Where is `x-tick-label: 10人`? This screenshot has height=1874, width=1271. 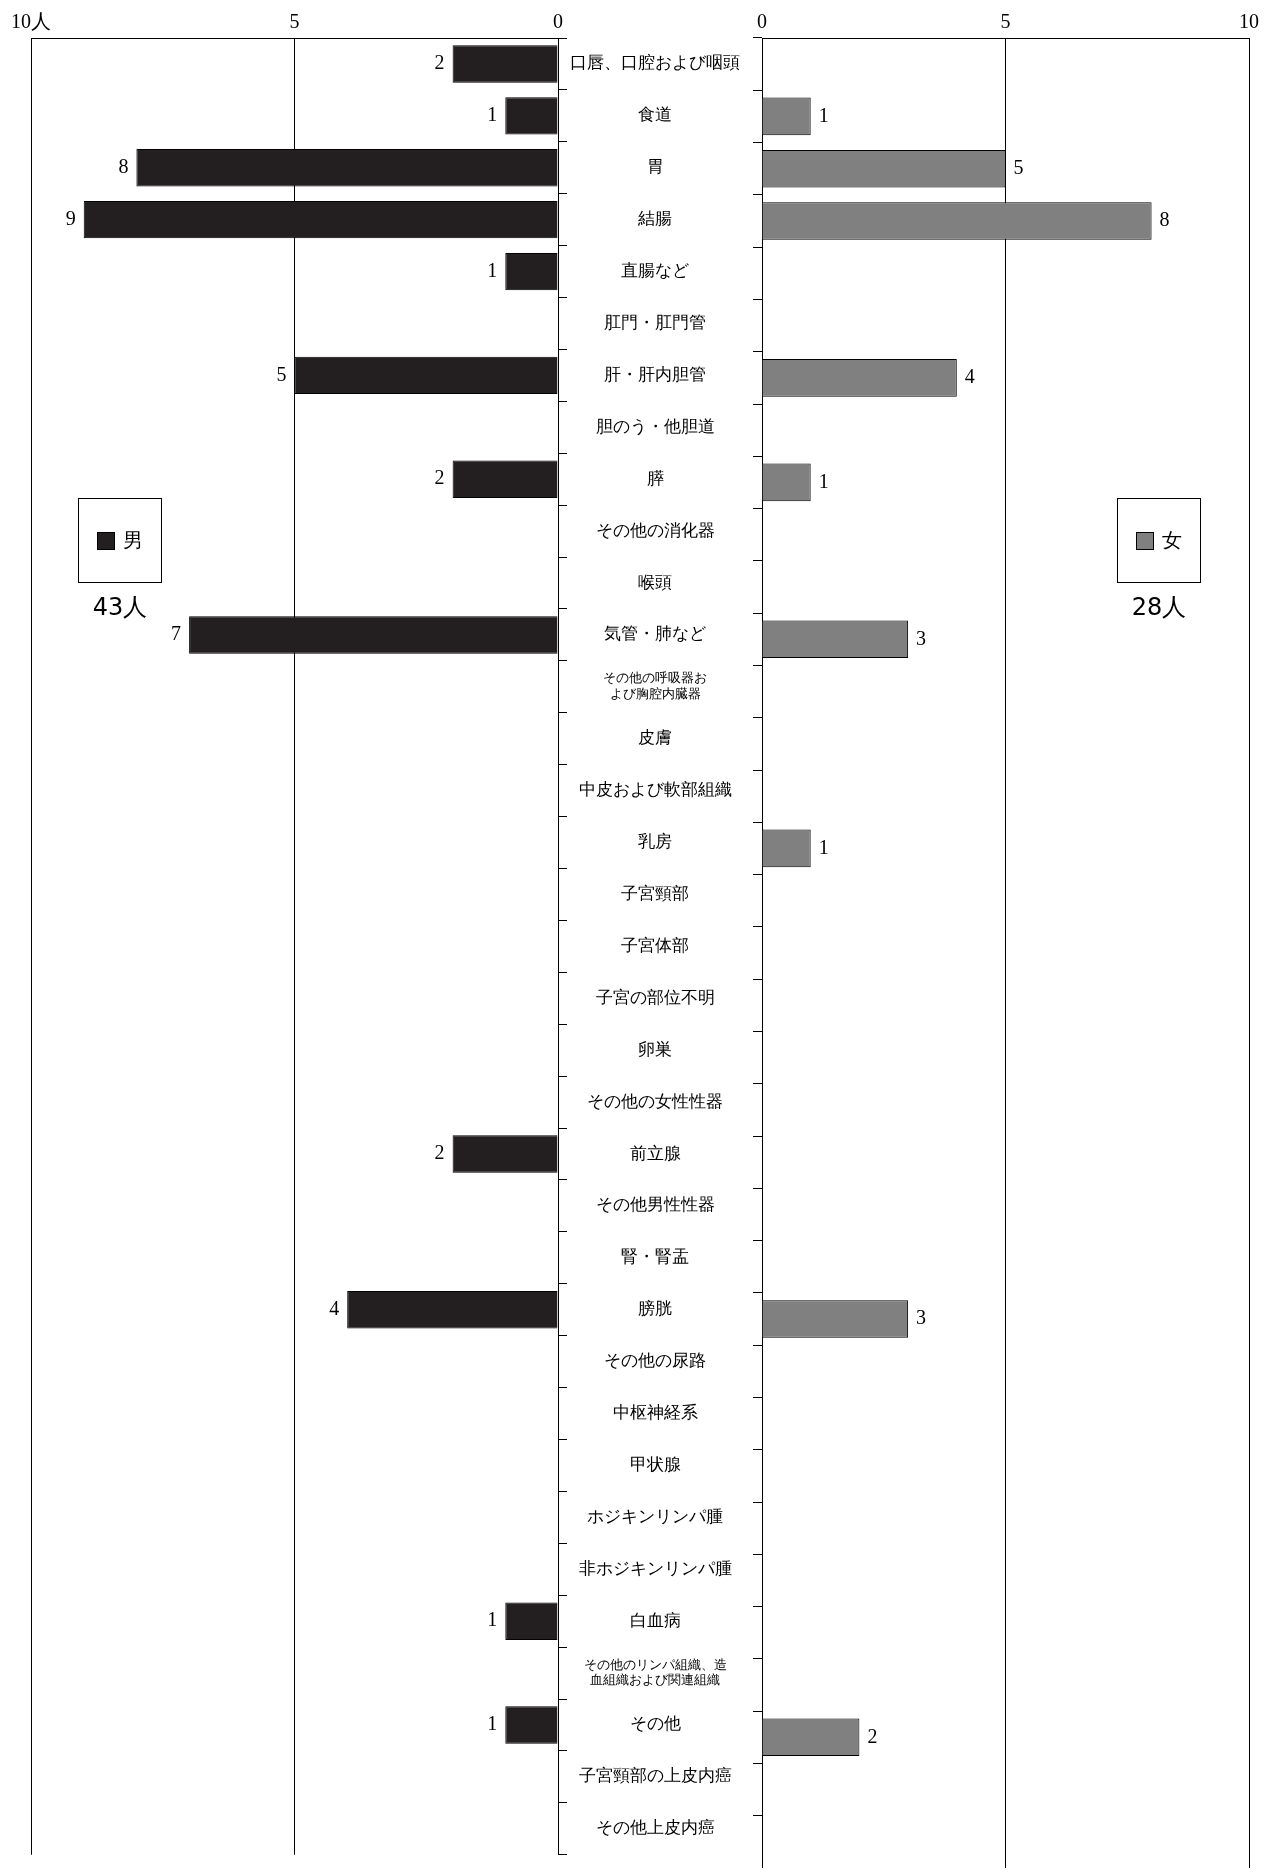 x-tick-label: 10人 is located at coordinates (31, 21).